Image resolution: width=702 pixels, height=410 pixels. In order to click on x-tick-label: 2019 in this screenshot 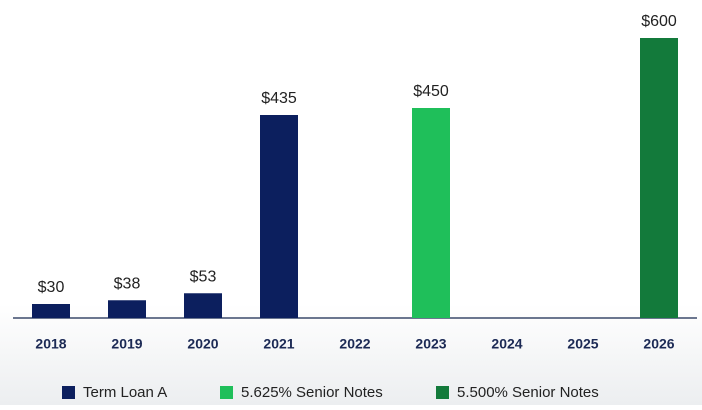, I will do `click(126, 344)`.